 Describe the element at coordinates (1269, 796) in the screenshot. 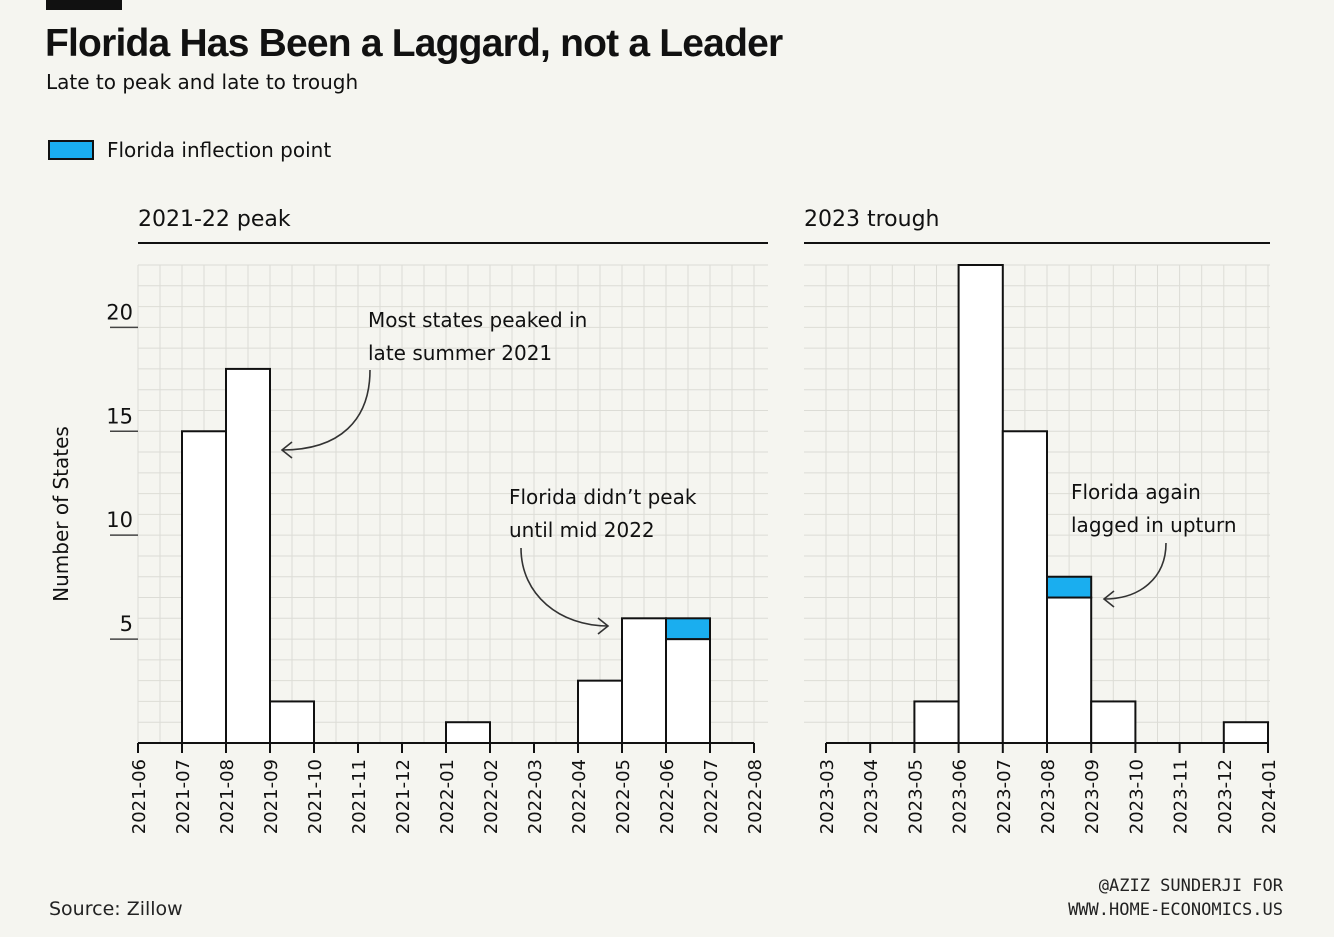

I see `x-tick-label: 2024-01` at that location.